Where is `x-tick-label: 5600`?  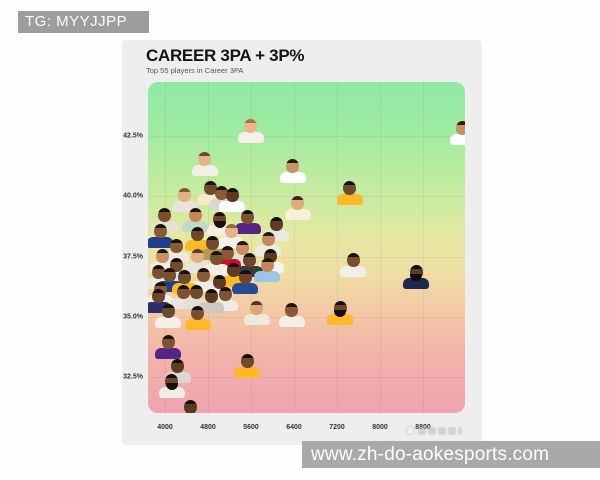 x-tick-label: 5600 is located at coordinates (251, 427).